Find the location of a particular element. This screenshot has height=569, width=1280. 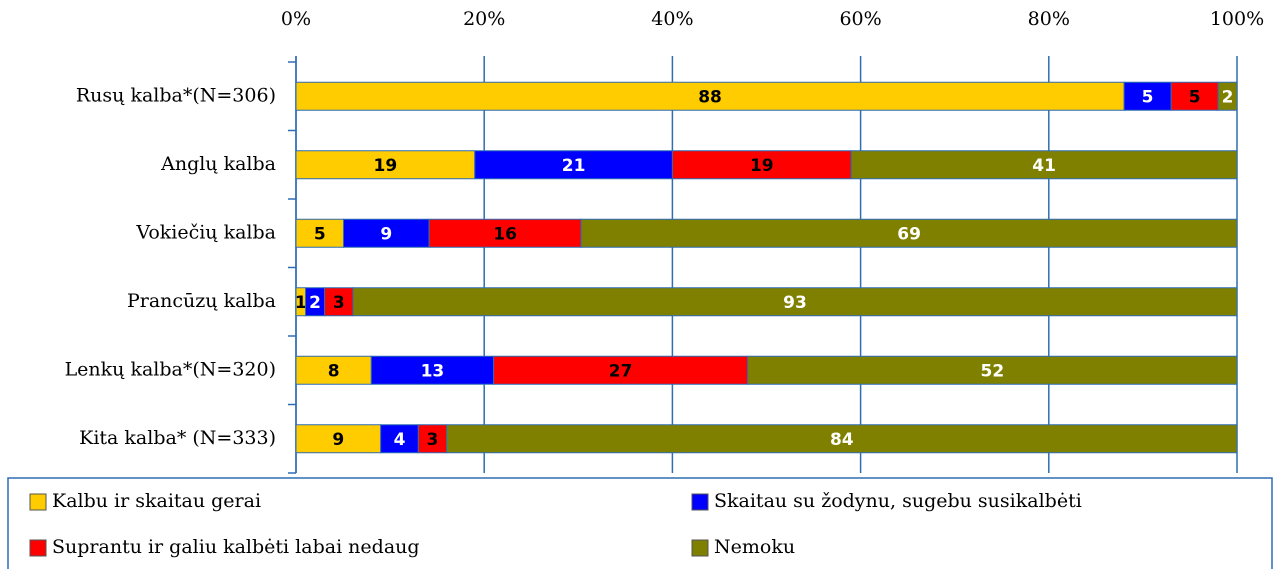

value-label: 1 is located at coordinates (301, 303).